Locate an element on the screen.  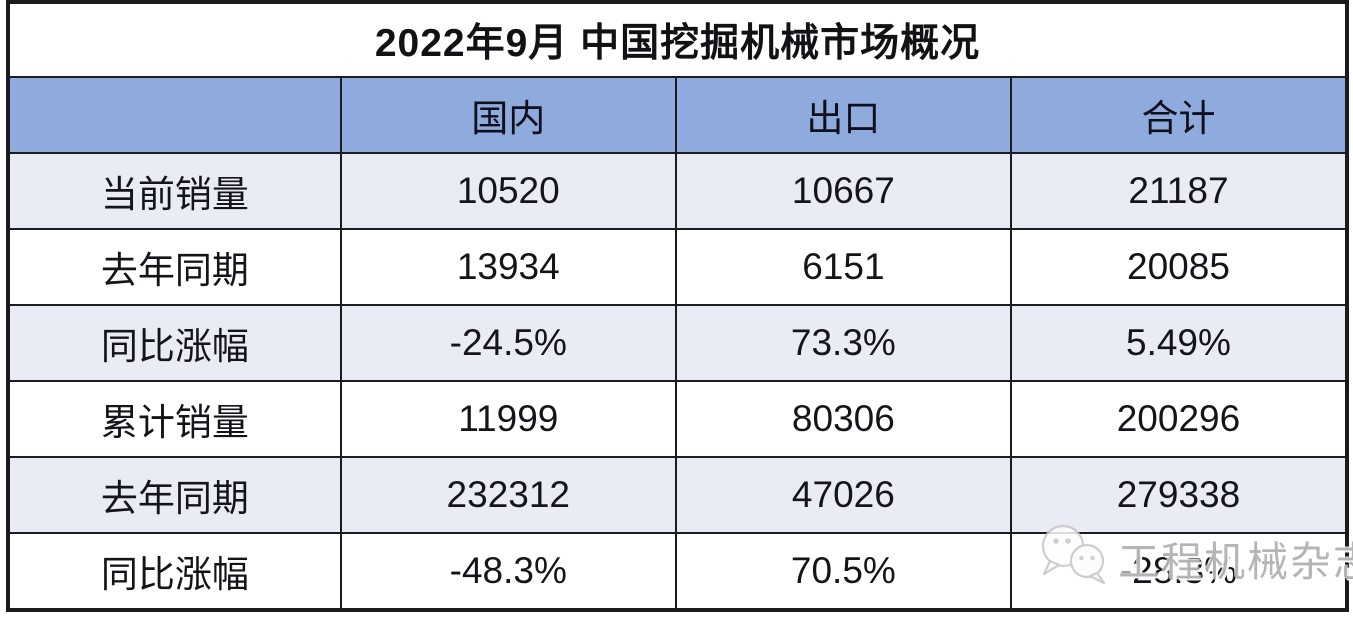
row-label: 当前销量 is located at coordinates (174, 194).